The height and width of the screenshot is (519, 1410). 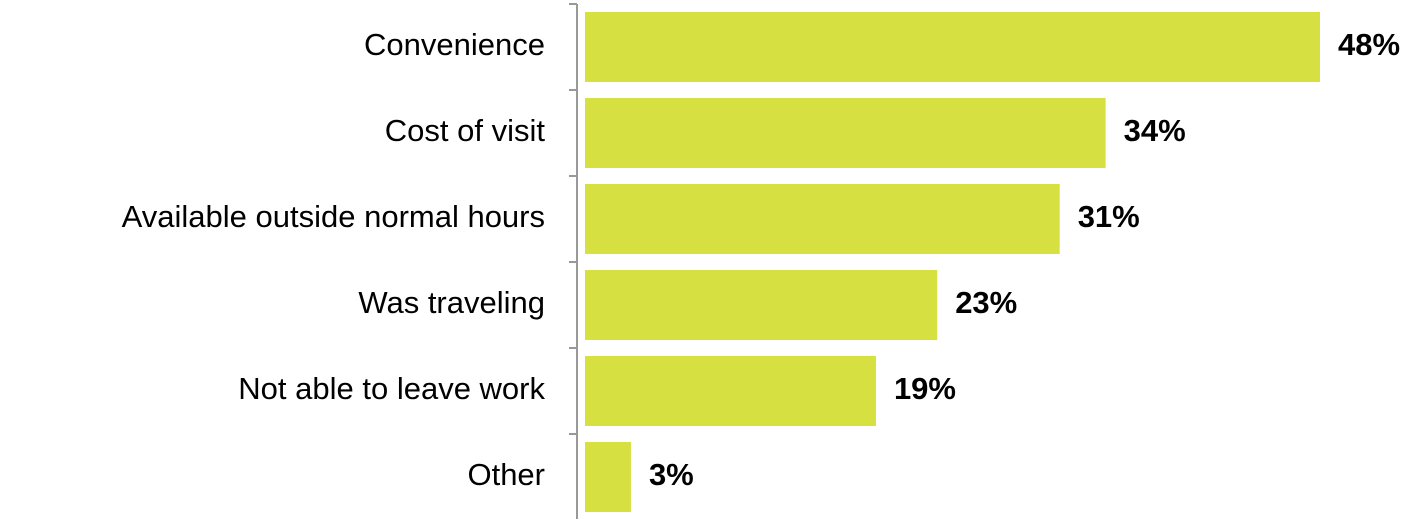 I want to click on category-label: Cost of visit, so click(x=465, y=130).